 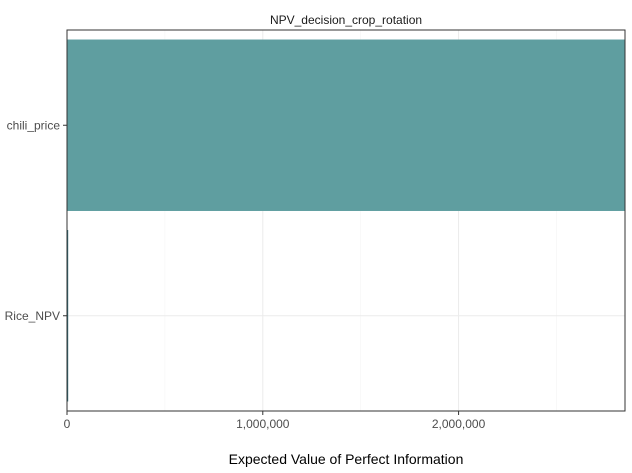 I want to click on x-tick-label: 1,000,000, so click(x=263, y=424).